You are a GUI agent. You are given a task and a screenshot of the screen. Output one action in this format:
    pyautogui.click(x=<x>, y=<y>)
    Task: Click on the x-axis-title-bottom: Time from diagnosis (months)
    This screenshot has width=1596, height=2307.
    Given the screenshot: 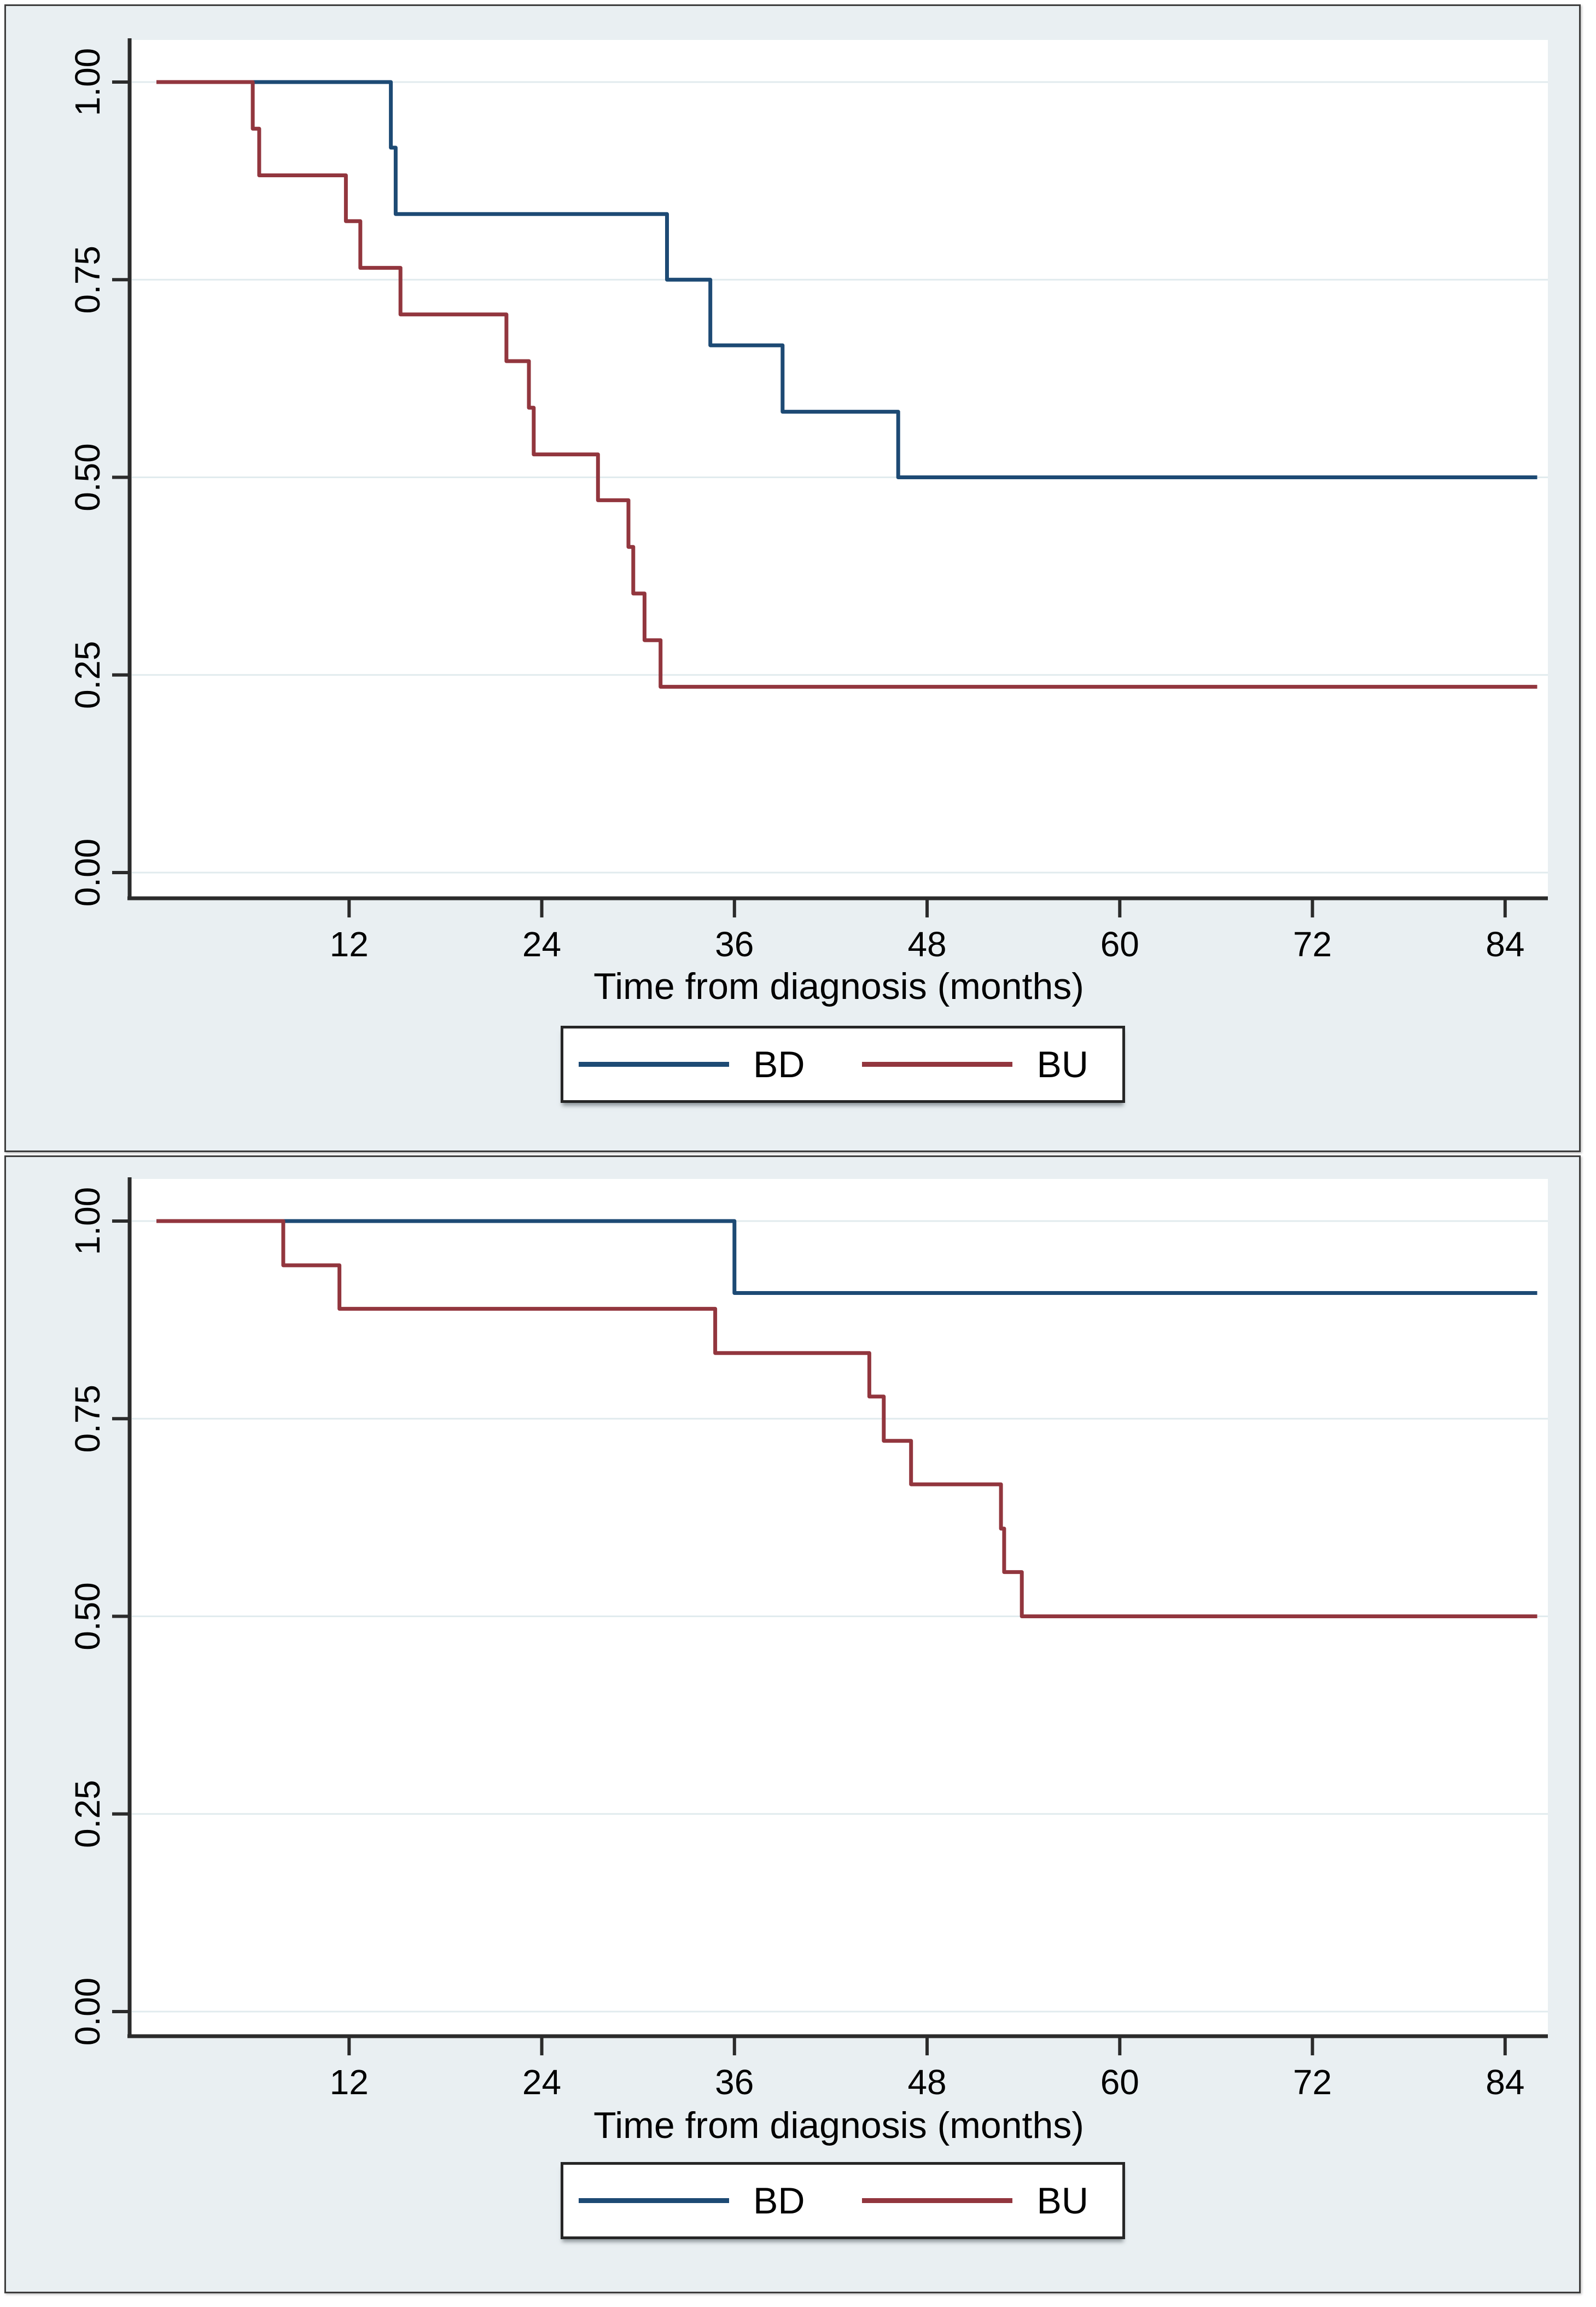 What is the action you would take?
    pyautogui.click(x=838, y=2126)
    